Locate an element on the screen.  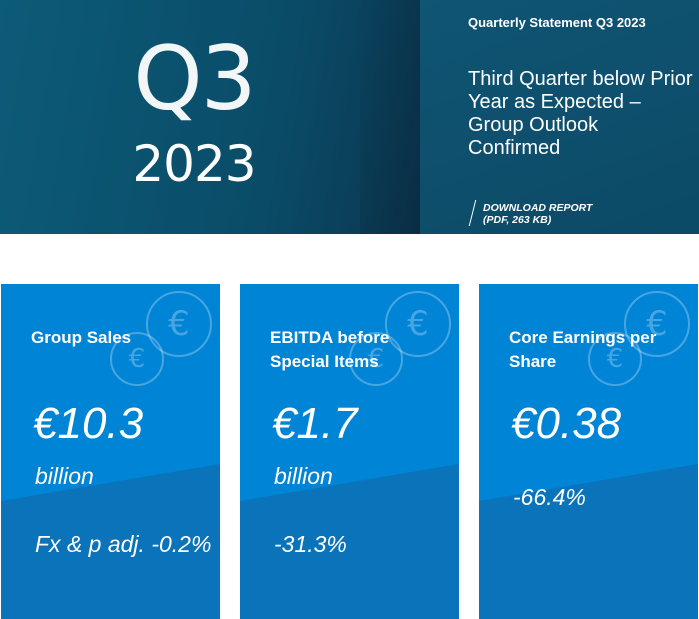
quarter-label: Q3 is located at coordinates (194, 78).